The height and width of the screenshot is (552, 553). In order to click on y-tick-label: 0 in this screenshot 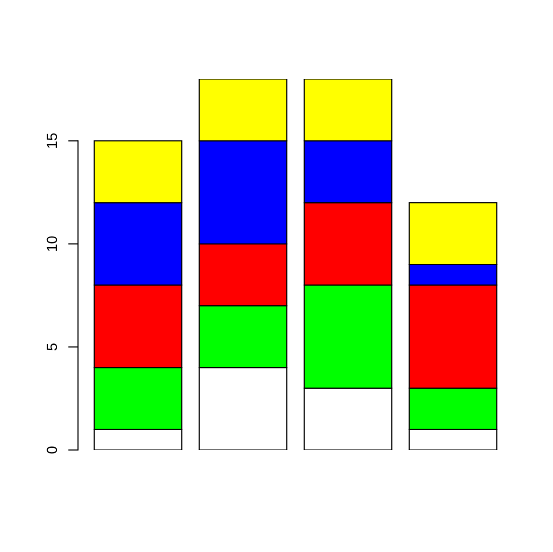, I will do `click(52, 450)`.